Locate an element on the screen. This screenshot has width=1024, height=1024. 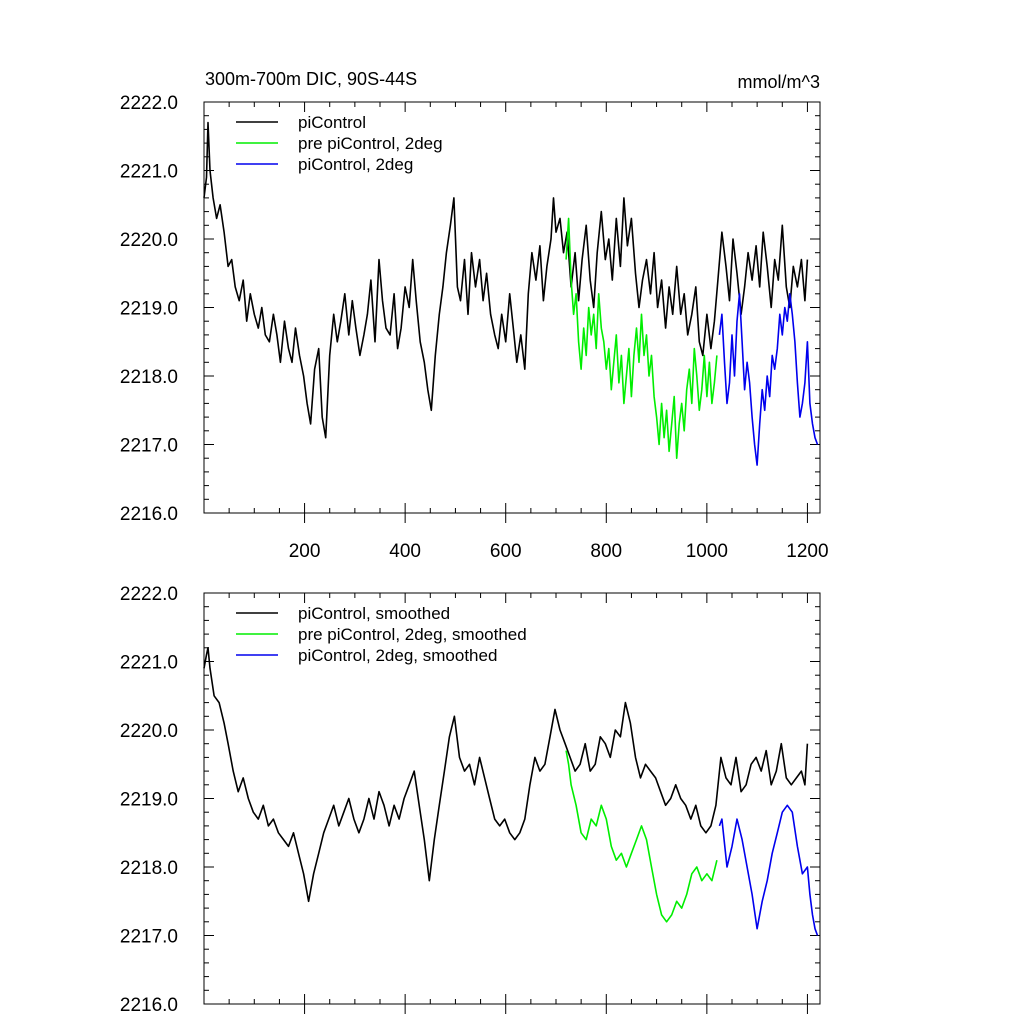
top-xtick-label: 1000 is located at coordinates (707, 551).